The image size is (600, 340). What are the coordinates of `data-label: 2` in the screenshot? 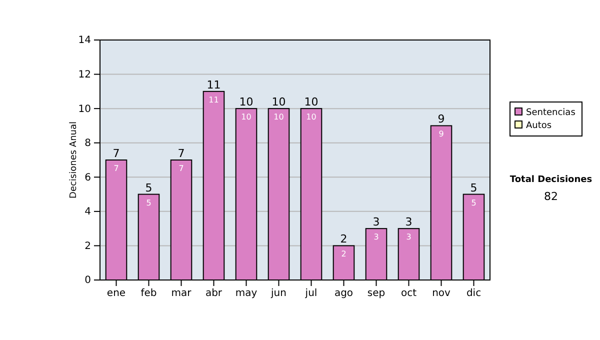 It's located at (343, 254).